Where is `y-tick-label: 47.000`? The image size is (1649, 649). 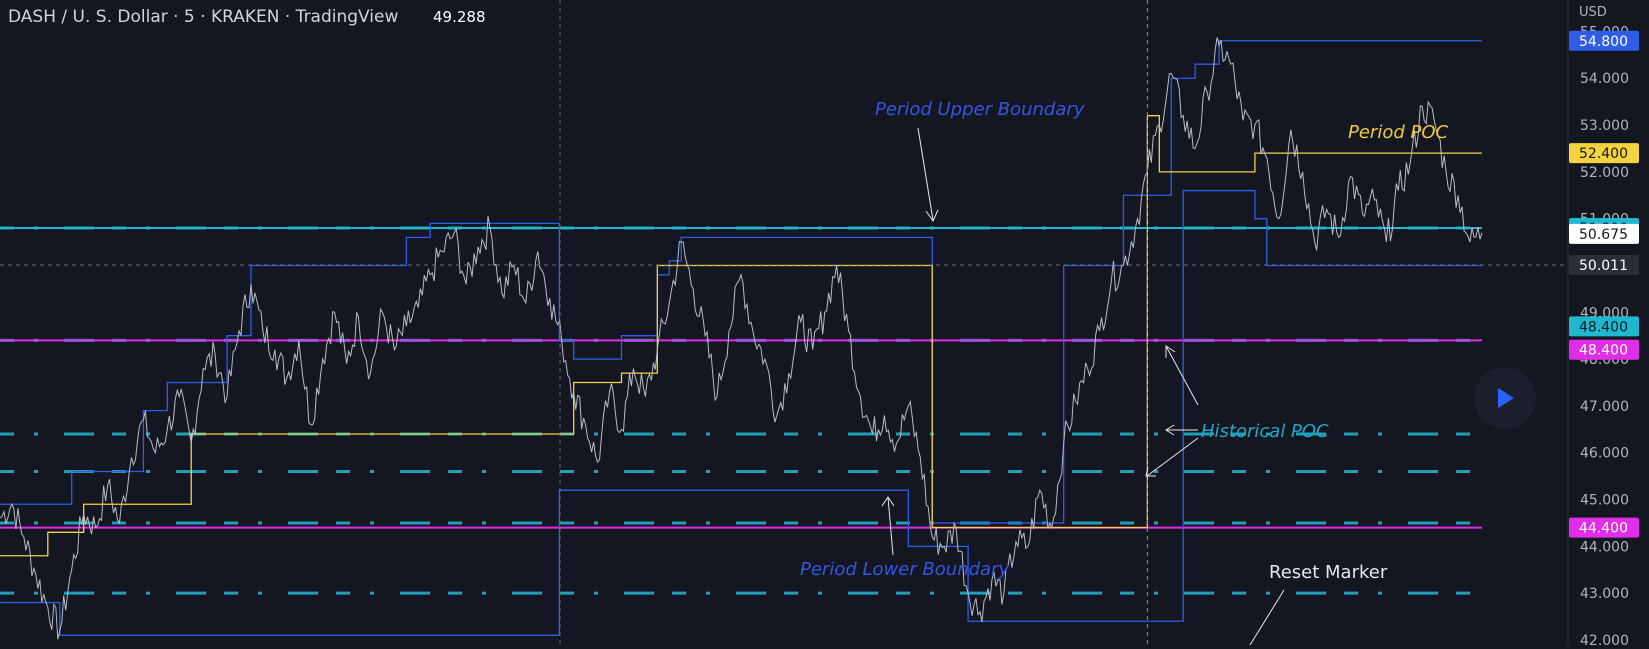
y-tick-label: 47.000 is located at coordinates (1604, 407).